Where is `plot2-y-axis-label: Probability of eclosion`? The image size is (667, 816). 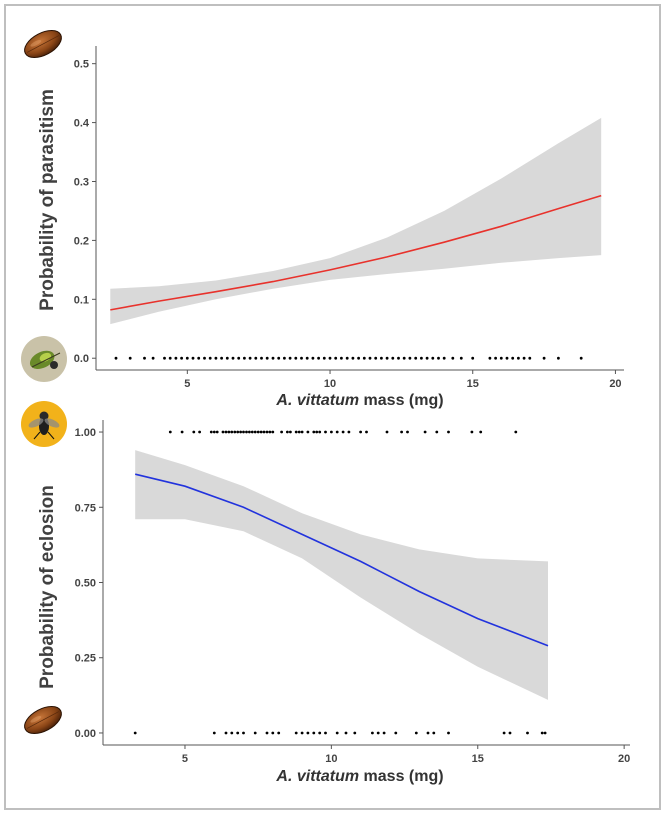
plot2-y-axis-label: Probability of eclosion is located at coordinates (47, 587).